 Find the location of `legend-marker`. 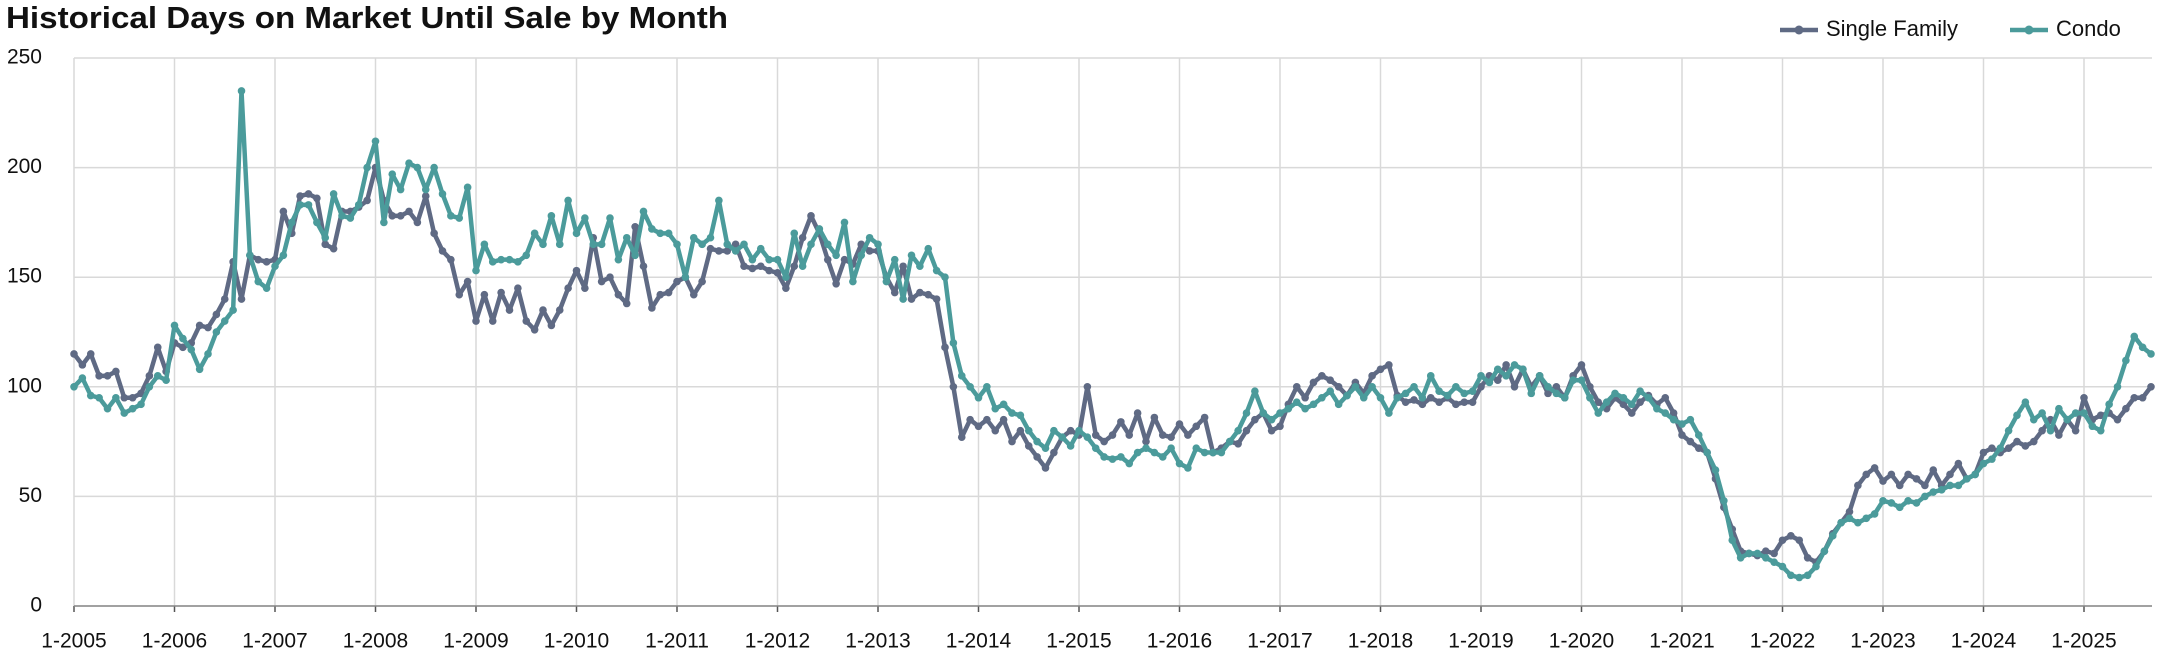

legend-marker is located at coordinates (2029, 30).